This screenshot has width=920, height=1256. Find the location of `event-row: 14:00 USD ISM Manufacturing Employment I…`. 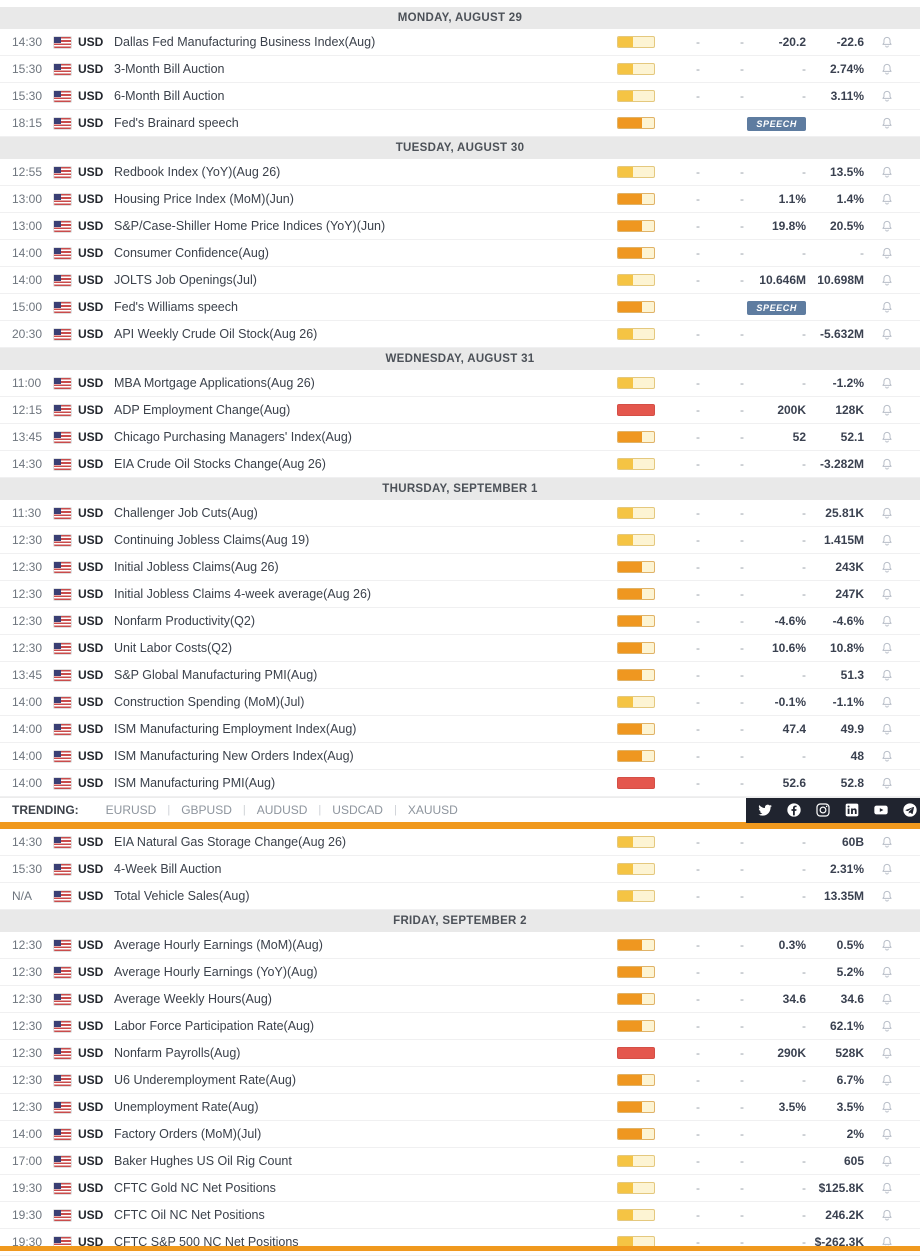

event-row: 14:00 USD ISM Manufacturing Employment I… is located at coordinates (460, 729).